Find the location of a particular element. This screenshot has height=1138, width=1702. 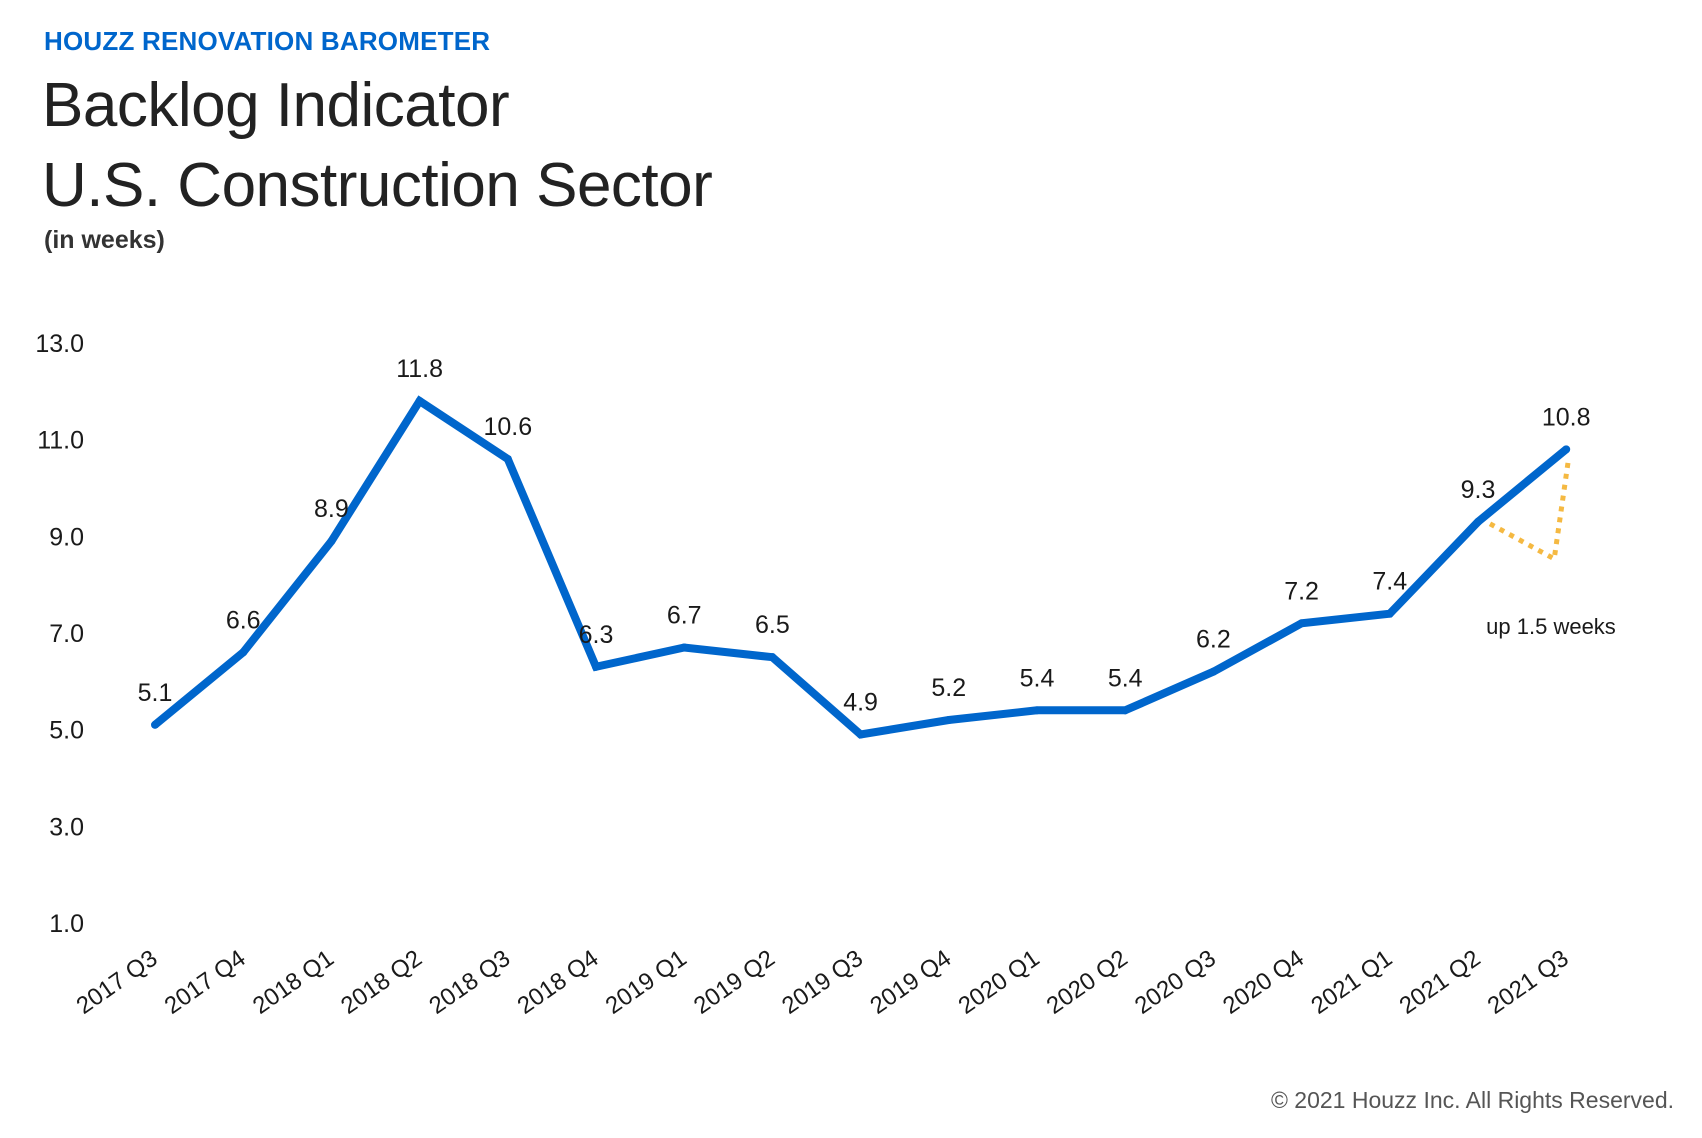

data-label: 10.6 is located at coordinates (507, 427).